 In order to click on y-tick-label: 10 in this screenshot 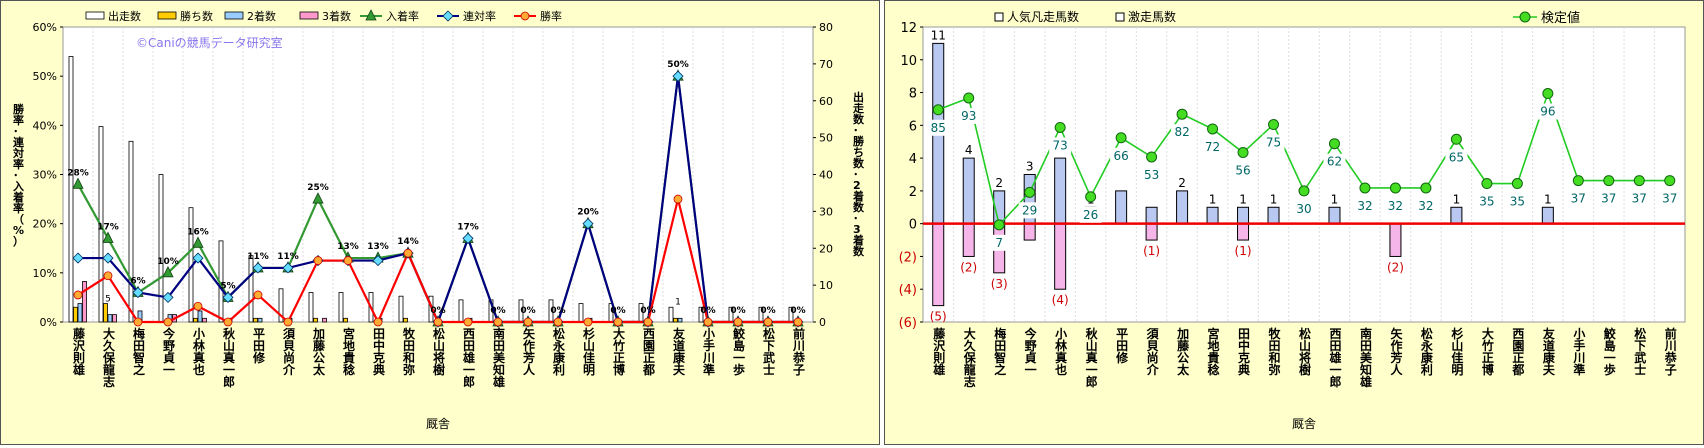, I will do `click(908, 61)`.